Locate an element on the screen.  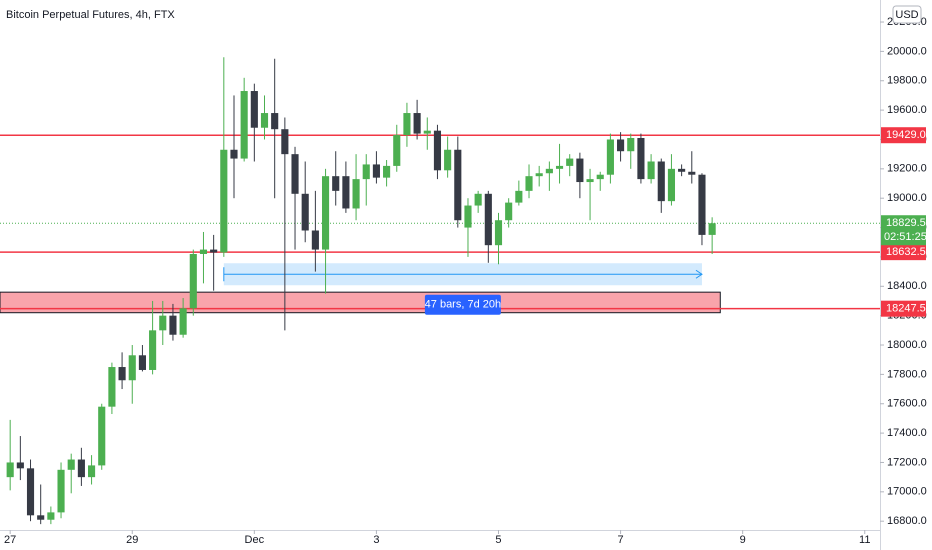
level-price-label: 18632.5 is located at coordinates (906, 252).